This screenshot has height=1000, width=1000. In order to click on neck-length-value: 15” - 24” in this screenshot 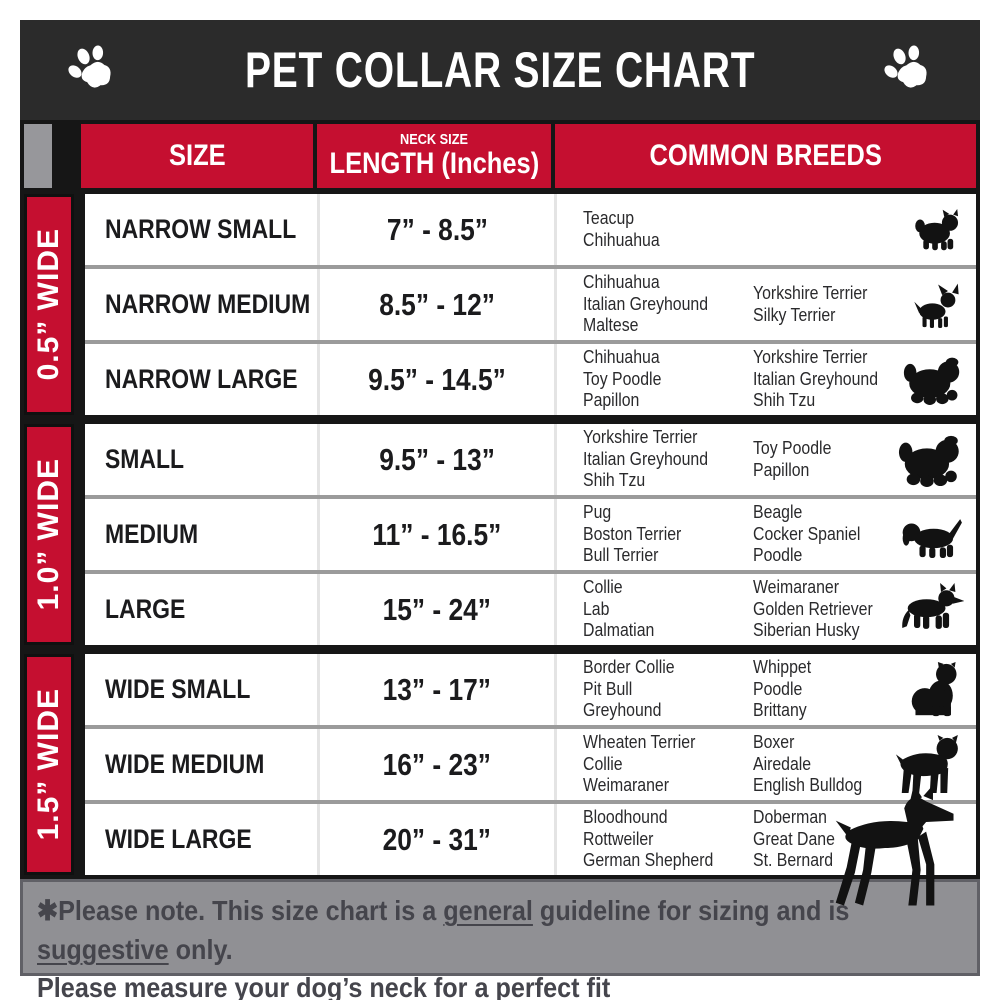, I will do `click(437, 609)`.